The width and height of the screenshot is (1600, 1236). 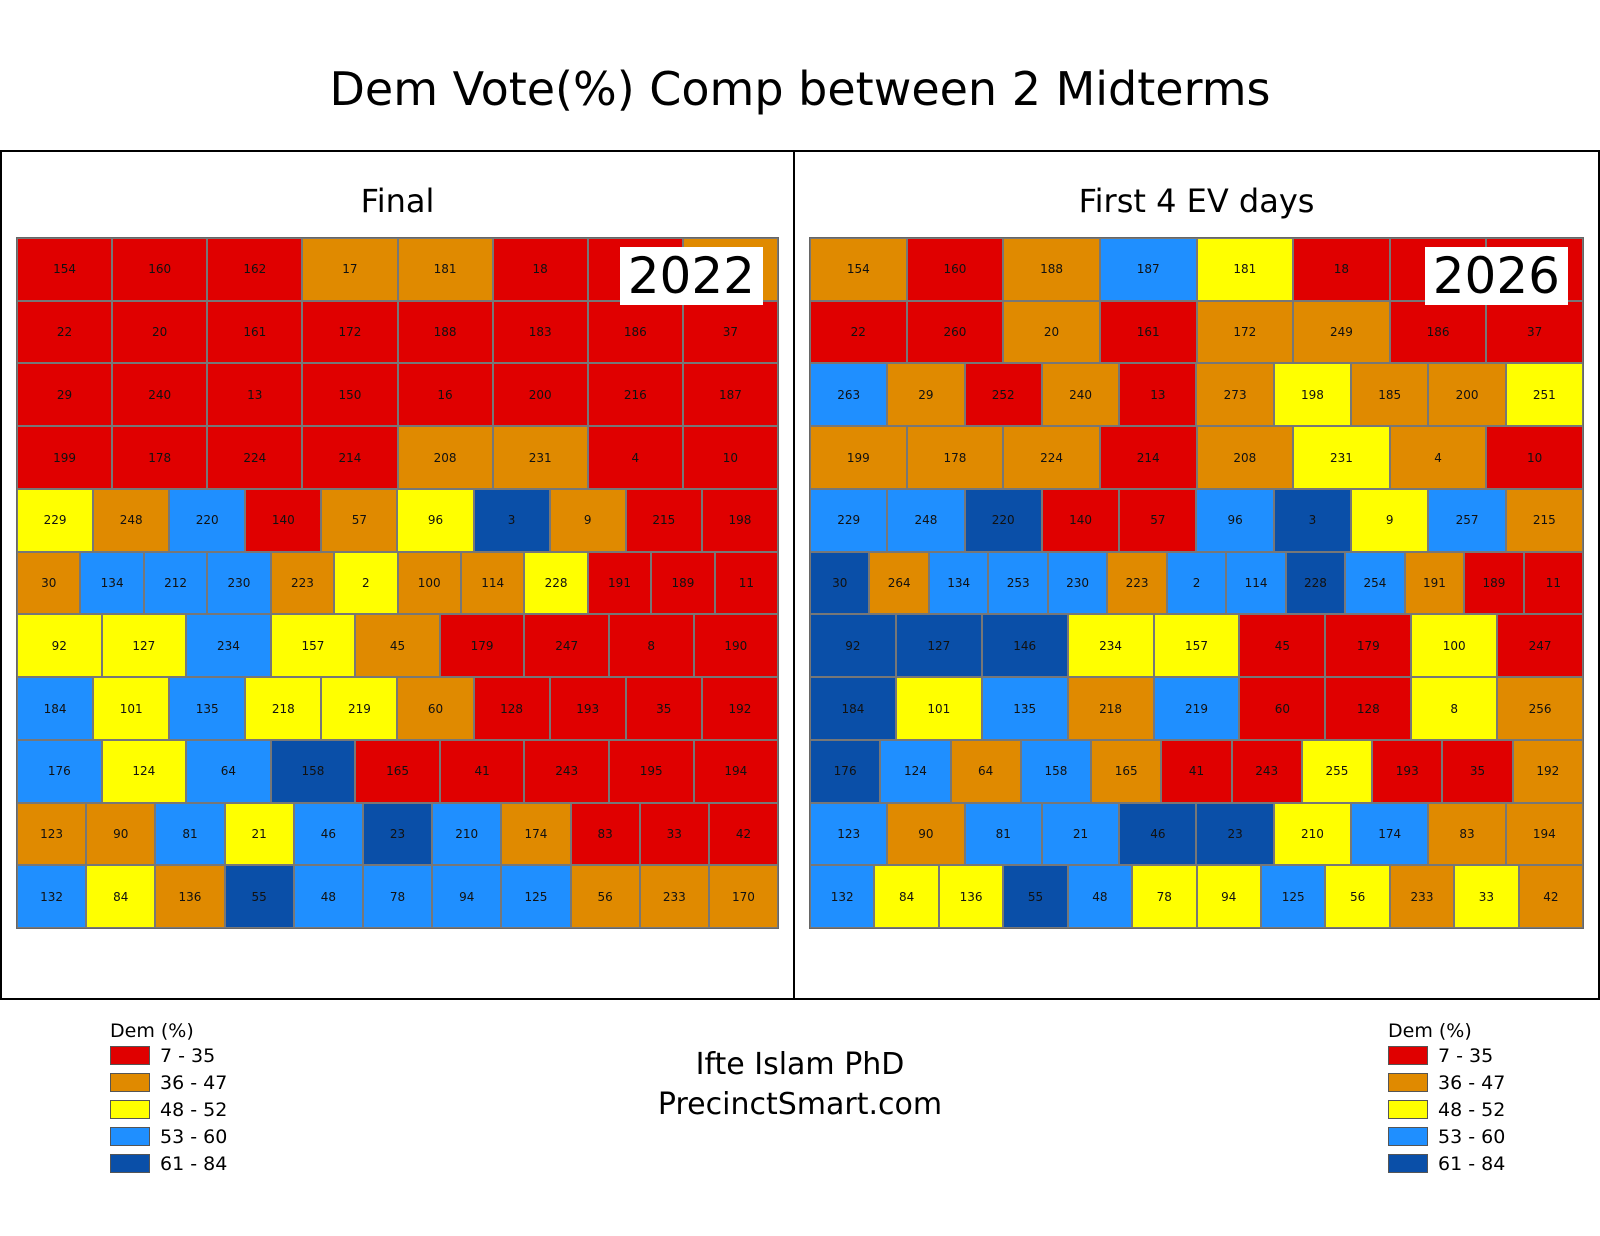 I want to click on precinct: 219, so click(x=1196, y=708).